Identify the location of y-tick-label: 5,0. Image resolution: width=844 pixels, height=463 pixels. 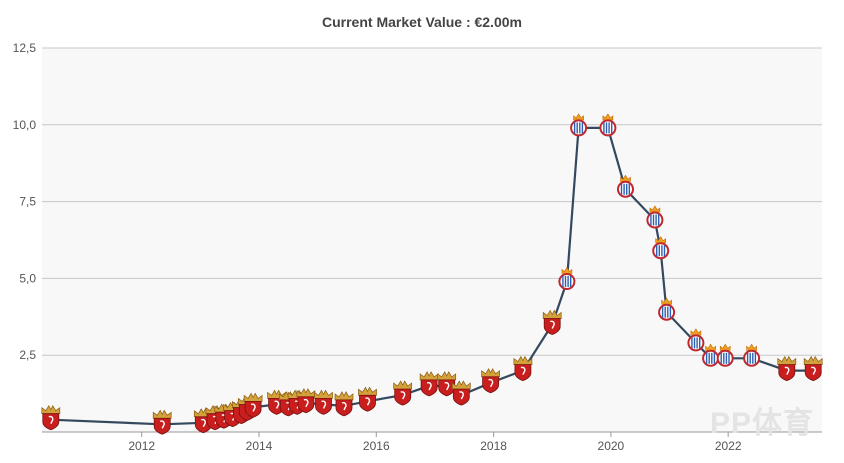
(27, 278).